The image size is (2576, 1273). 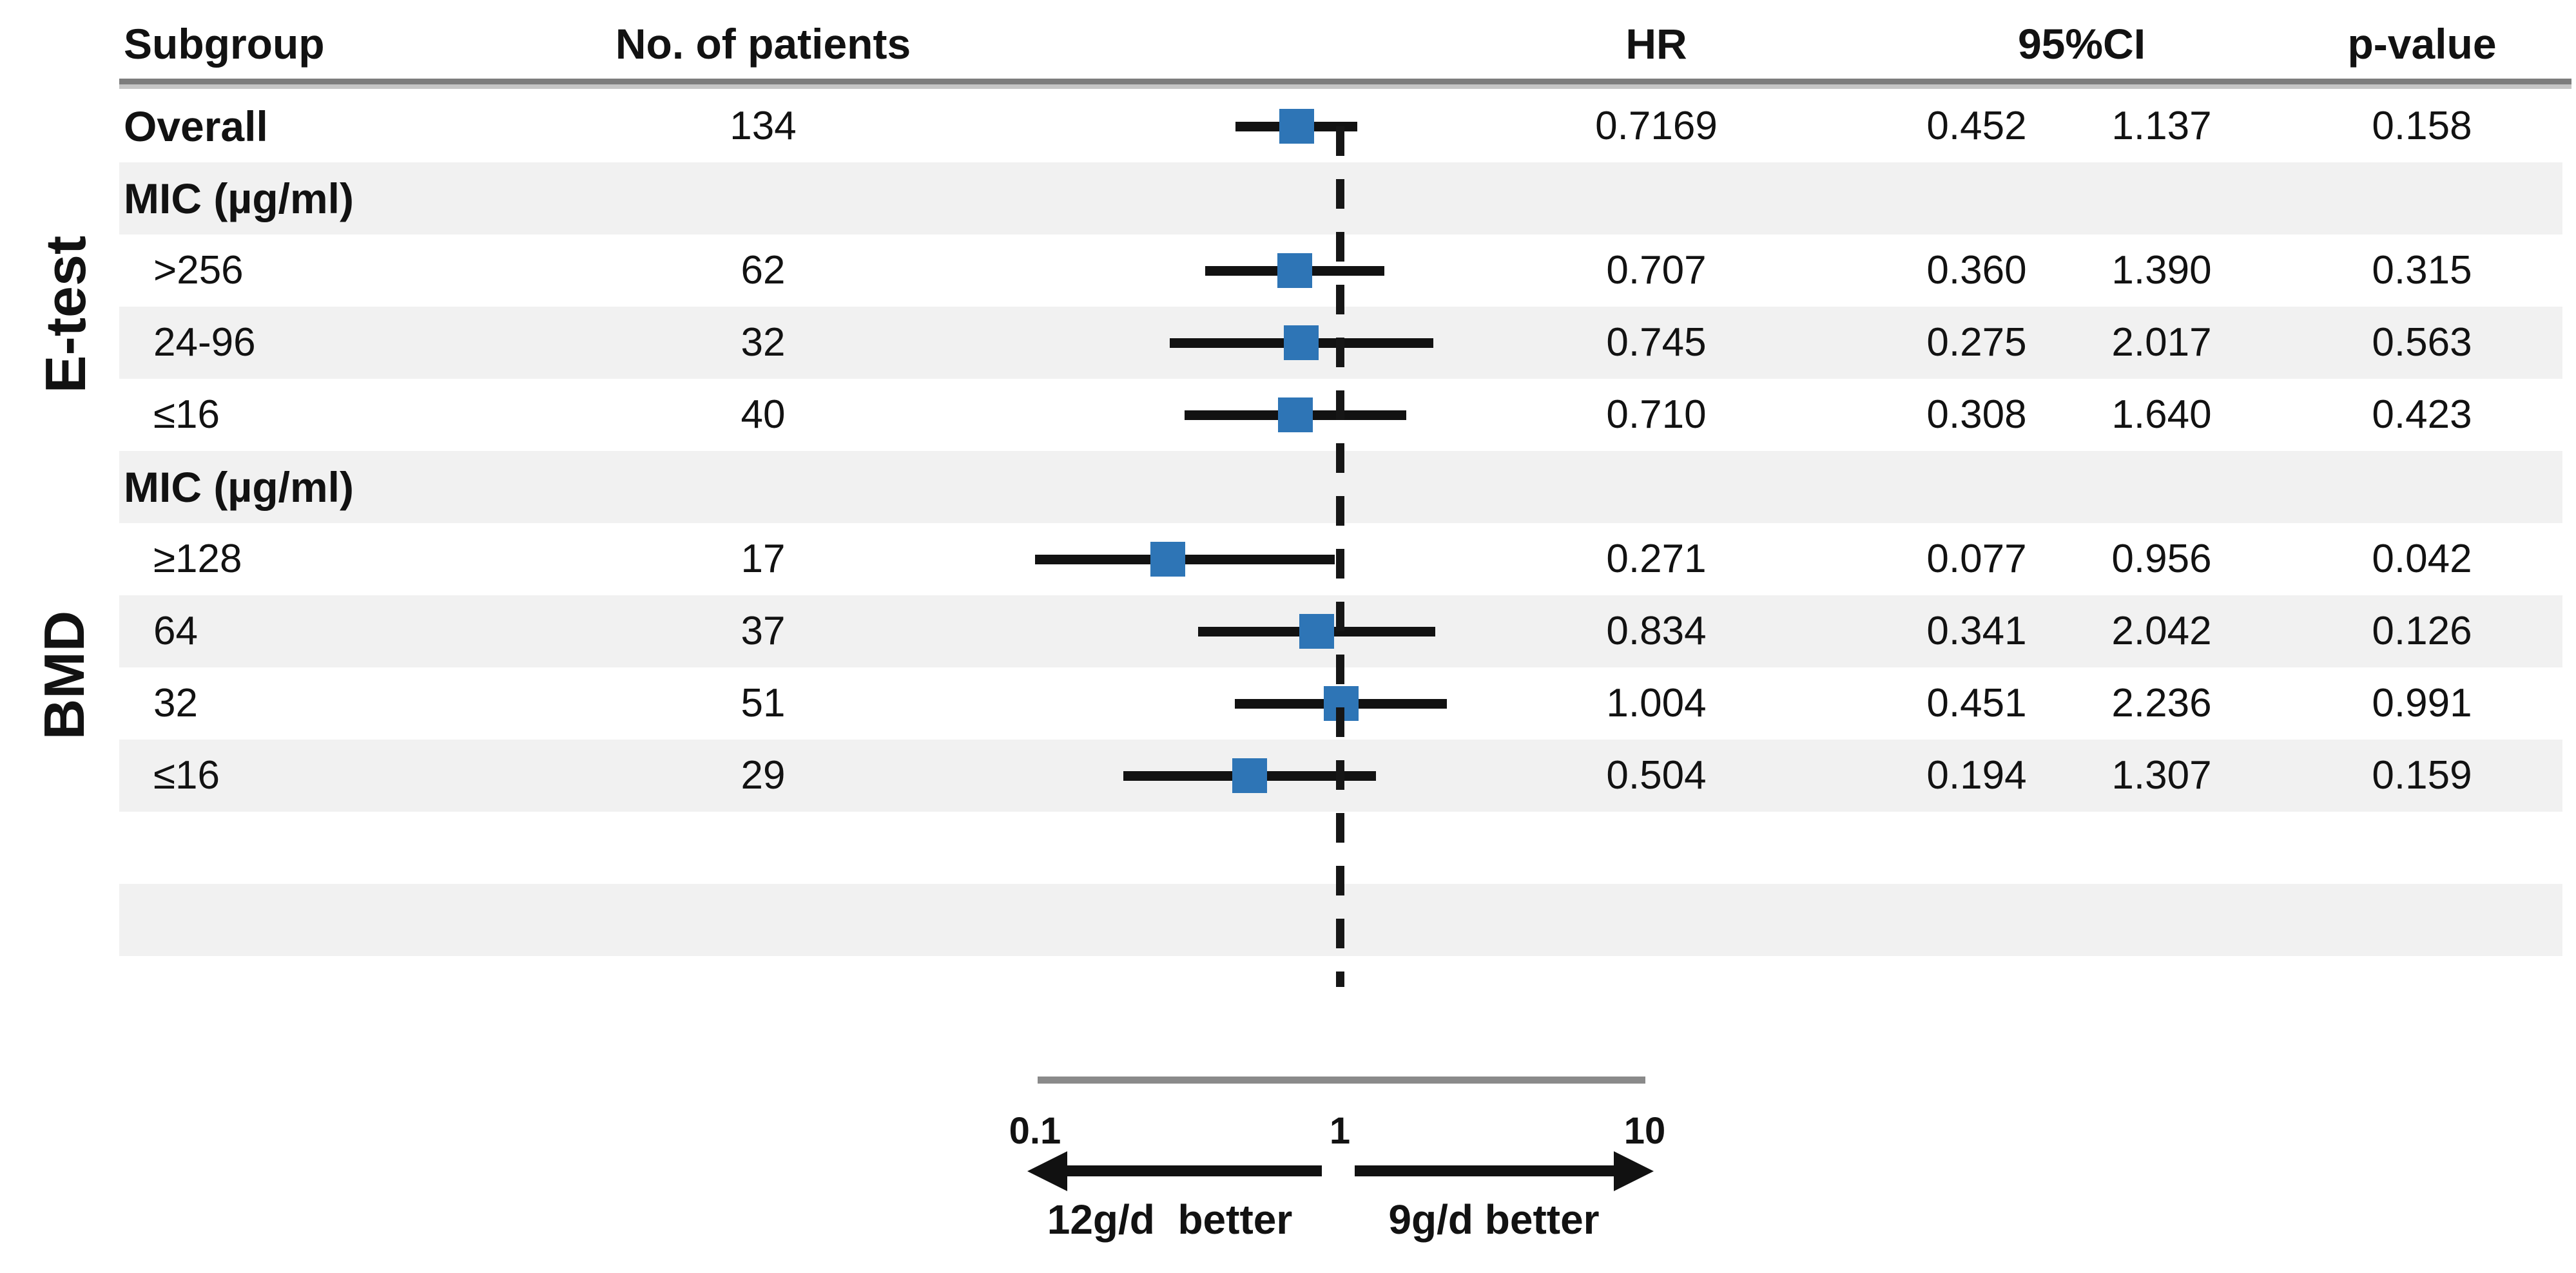 I want to click on column-header-pvalue: p-value, so click(x=2422, y=44).